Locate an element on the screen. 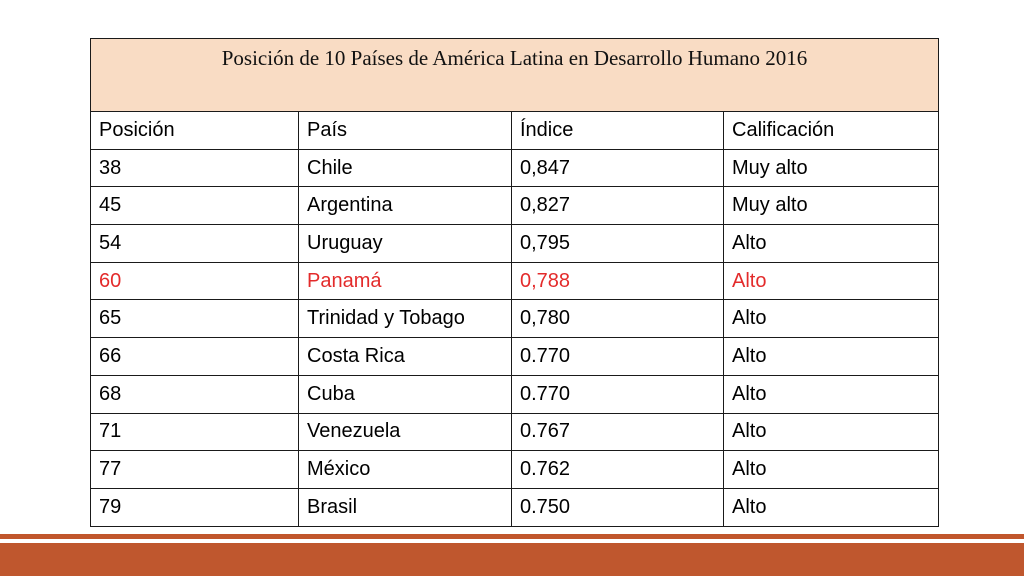 The width and height of the screenshot is (1024, 576). table-row: 77 México 0.762 Alto is located at coordinates (515, 469).